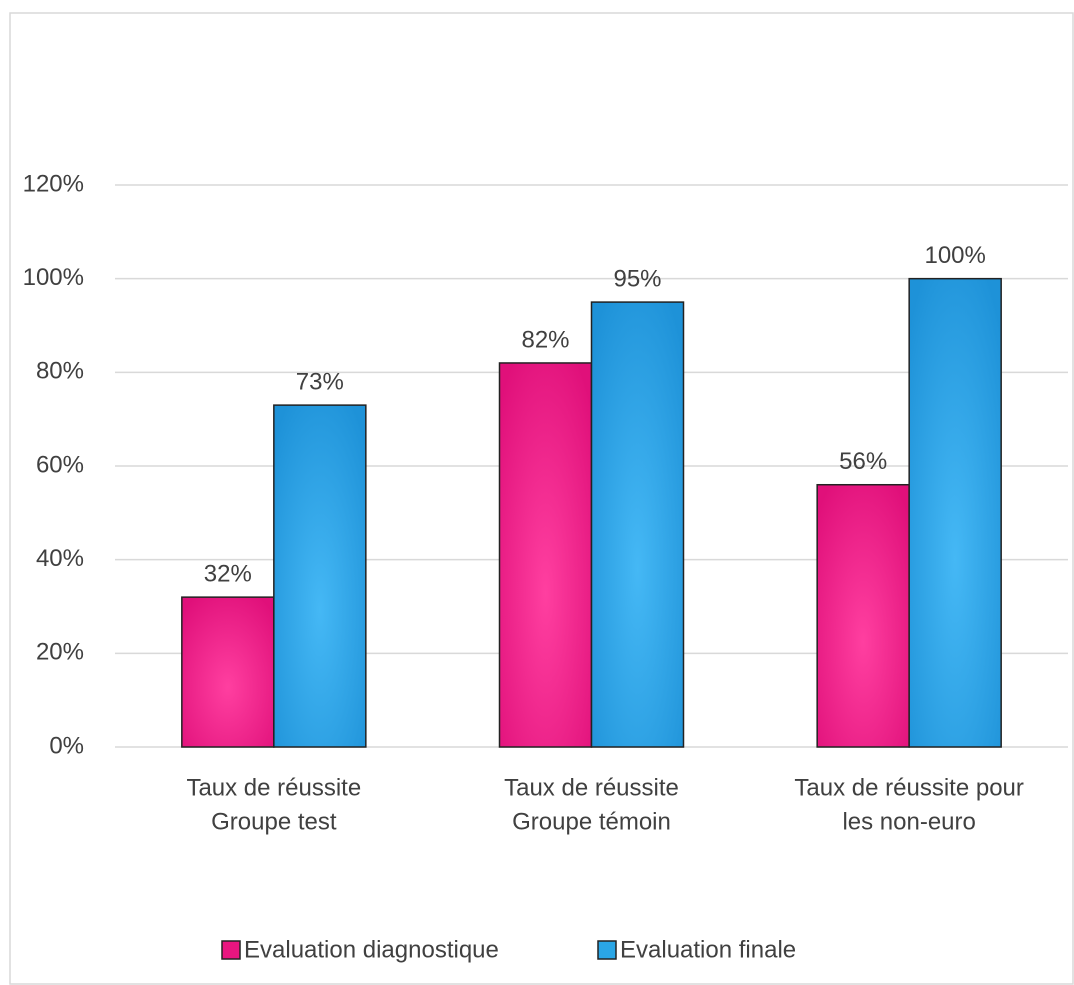 This screenshot has height=985, width=1074. I want to click on y-tick-label: 60%, so click(60, 464).